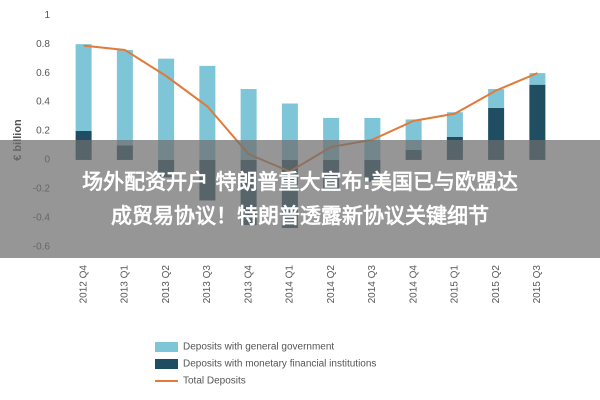  Describe the element at coordinates (258, 347) in the screenshot. I see `legend-label: Deposits with general government` at that location.